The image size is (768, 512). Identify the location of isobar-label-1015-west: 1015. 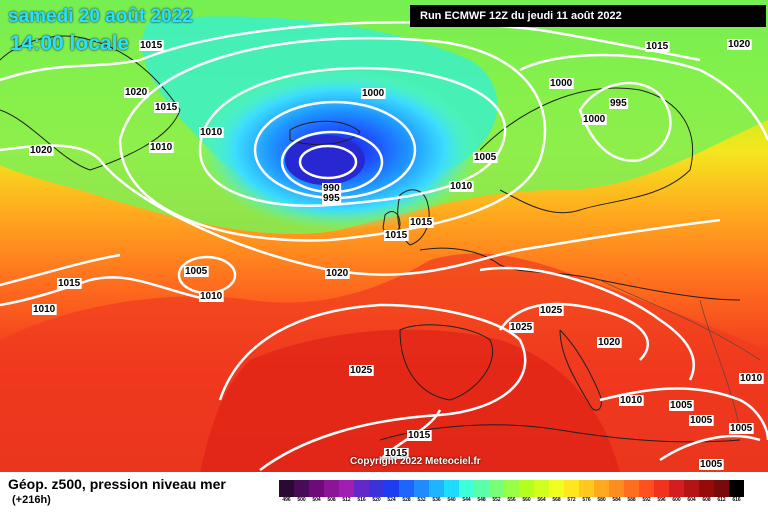
(69, 283).